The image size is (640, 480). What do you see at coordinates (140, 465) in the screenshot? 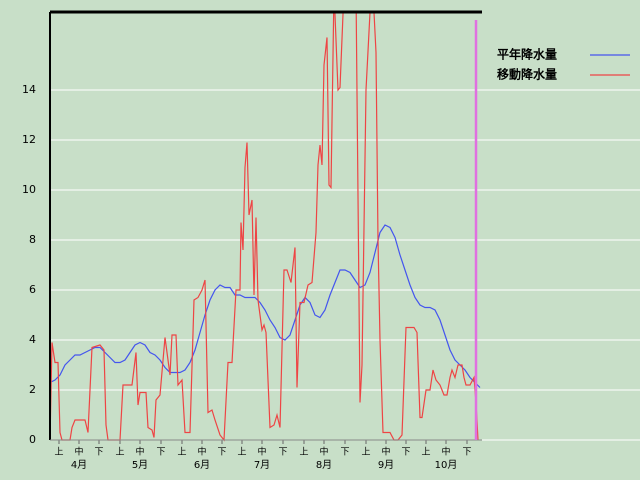
I see `month-label: 5月` at bounding box center [140, 465].